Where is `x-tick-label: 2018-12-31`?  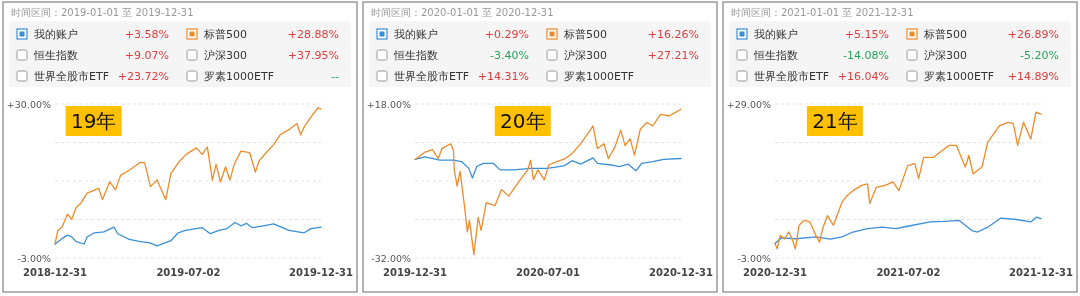 x-tick-label: 2018-12-31 is located at coordinates (55, 272).